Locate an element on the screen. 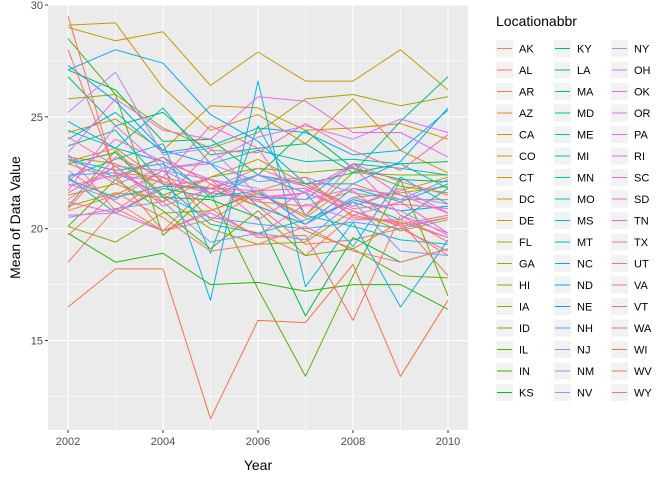 The image size is (672, 480). legend-label-mi: MI is located at coordinates (583, 157).